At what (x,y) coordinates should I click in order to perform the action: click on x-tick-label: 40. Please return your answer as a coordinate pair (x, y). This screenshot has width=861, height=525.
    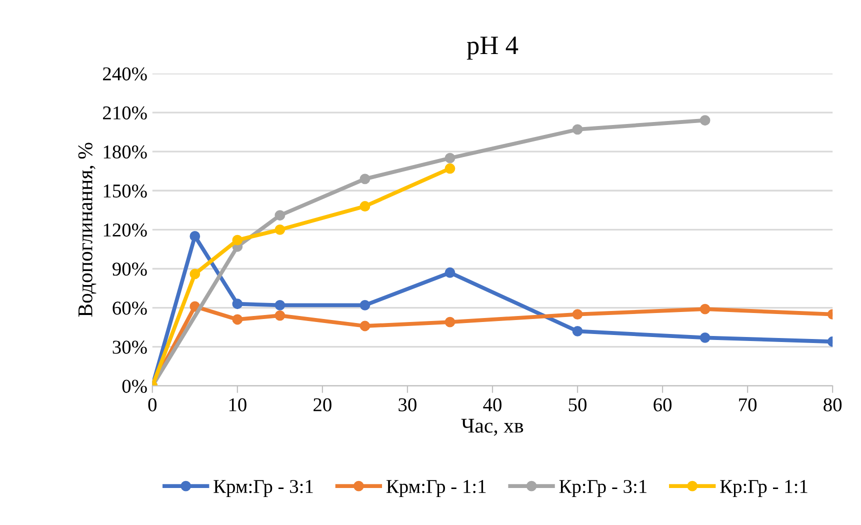
    Looking at the image, I should click on (492, 405).